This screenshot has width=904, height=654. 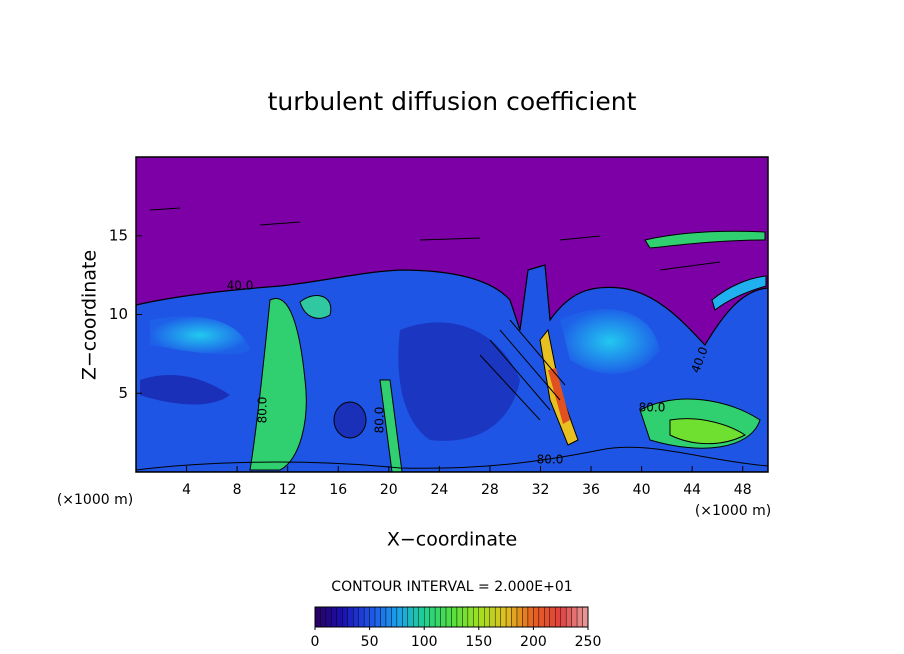 What do you see at coordinates (389, 490) in the screenshot?
I see `x-tick-label: 20` at bounding box center [389, 490].